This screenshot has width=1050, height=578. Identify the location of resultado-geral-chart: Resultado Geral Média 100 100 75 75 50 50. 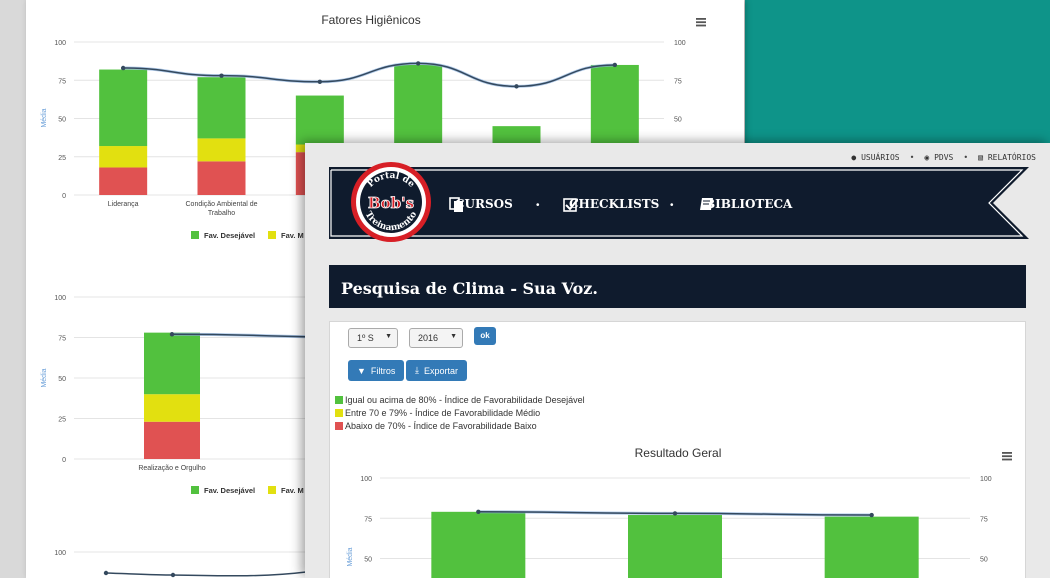
(679, 512).